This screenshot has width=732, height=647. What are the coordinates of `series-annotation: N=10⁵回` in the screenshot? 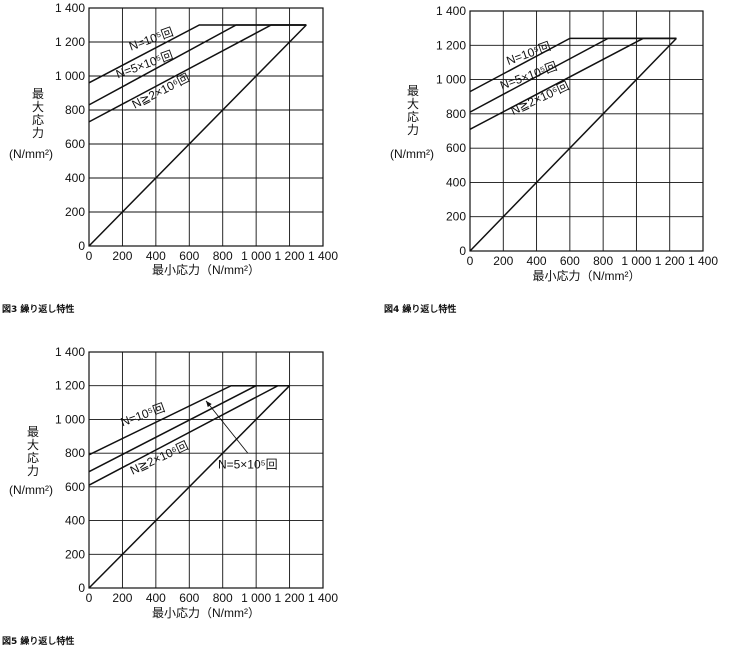 It's located at (143, 414).